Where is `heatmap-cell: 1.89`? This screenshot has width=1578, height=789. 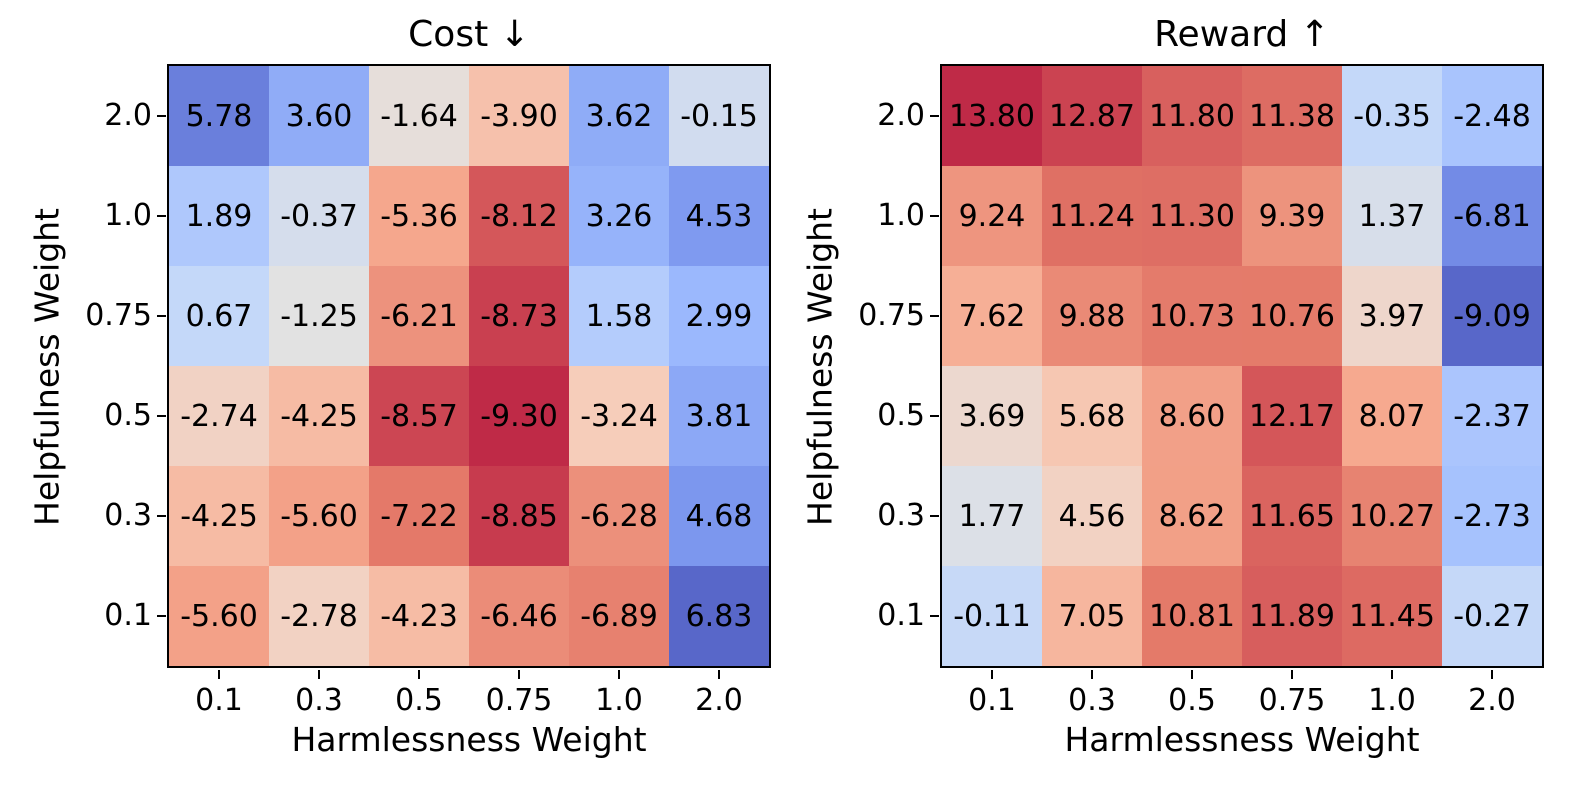 heatmap-cell: 1.89 is located at coordinates (219, 216).